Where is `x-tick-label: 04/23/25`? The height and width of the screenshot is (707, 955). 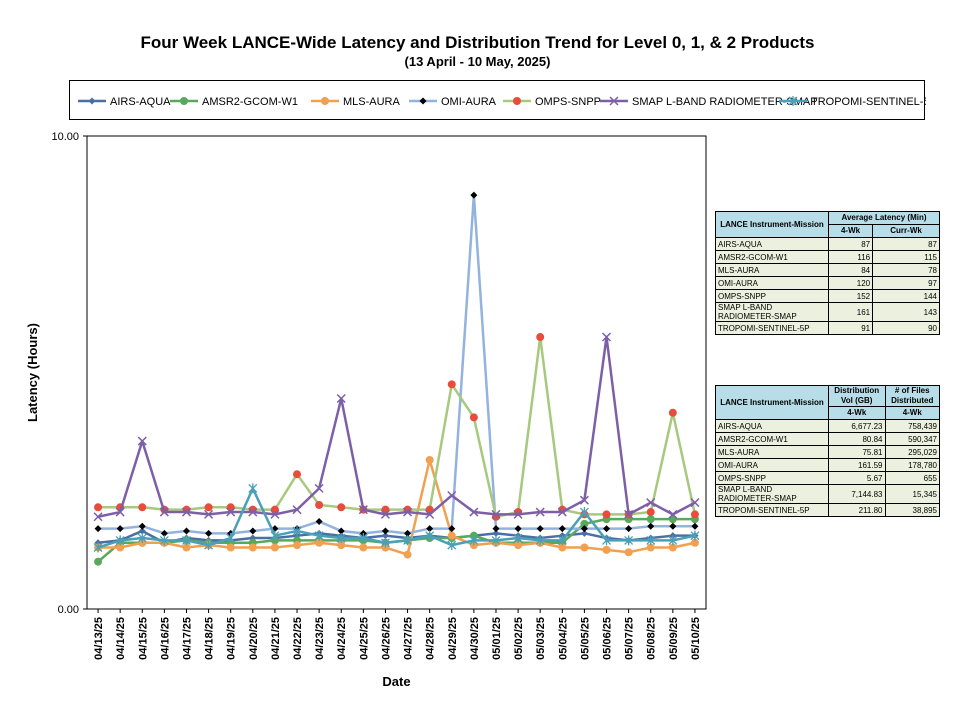
x-tick-label: 04/23/25 is located at coordinates (320, 638).